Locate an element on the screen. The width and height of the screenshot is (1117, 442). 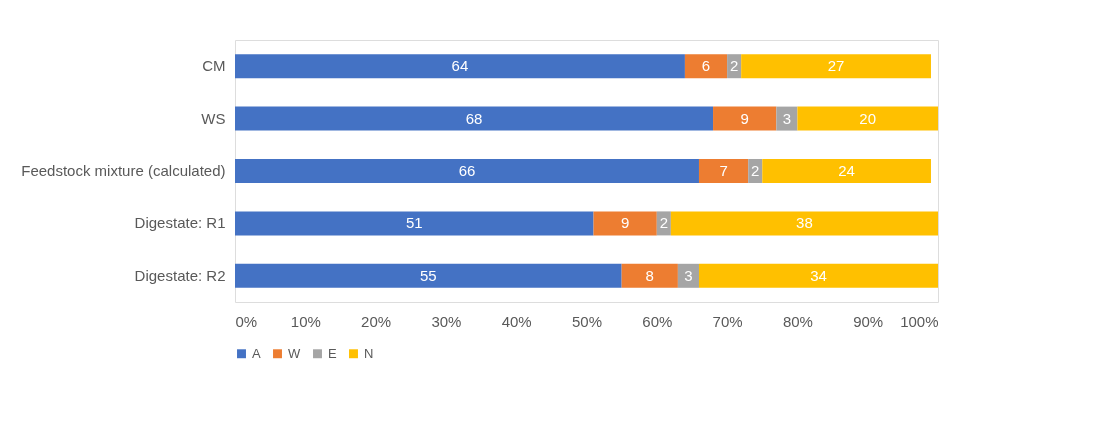
x-tick-label: 50% is located at coordinates (587, 321).